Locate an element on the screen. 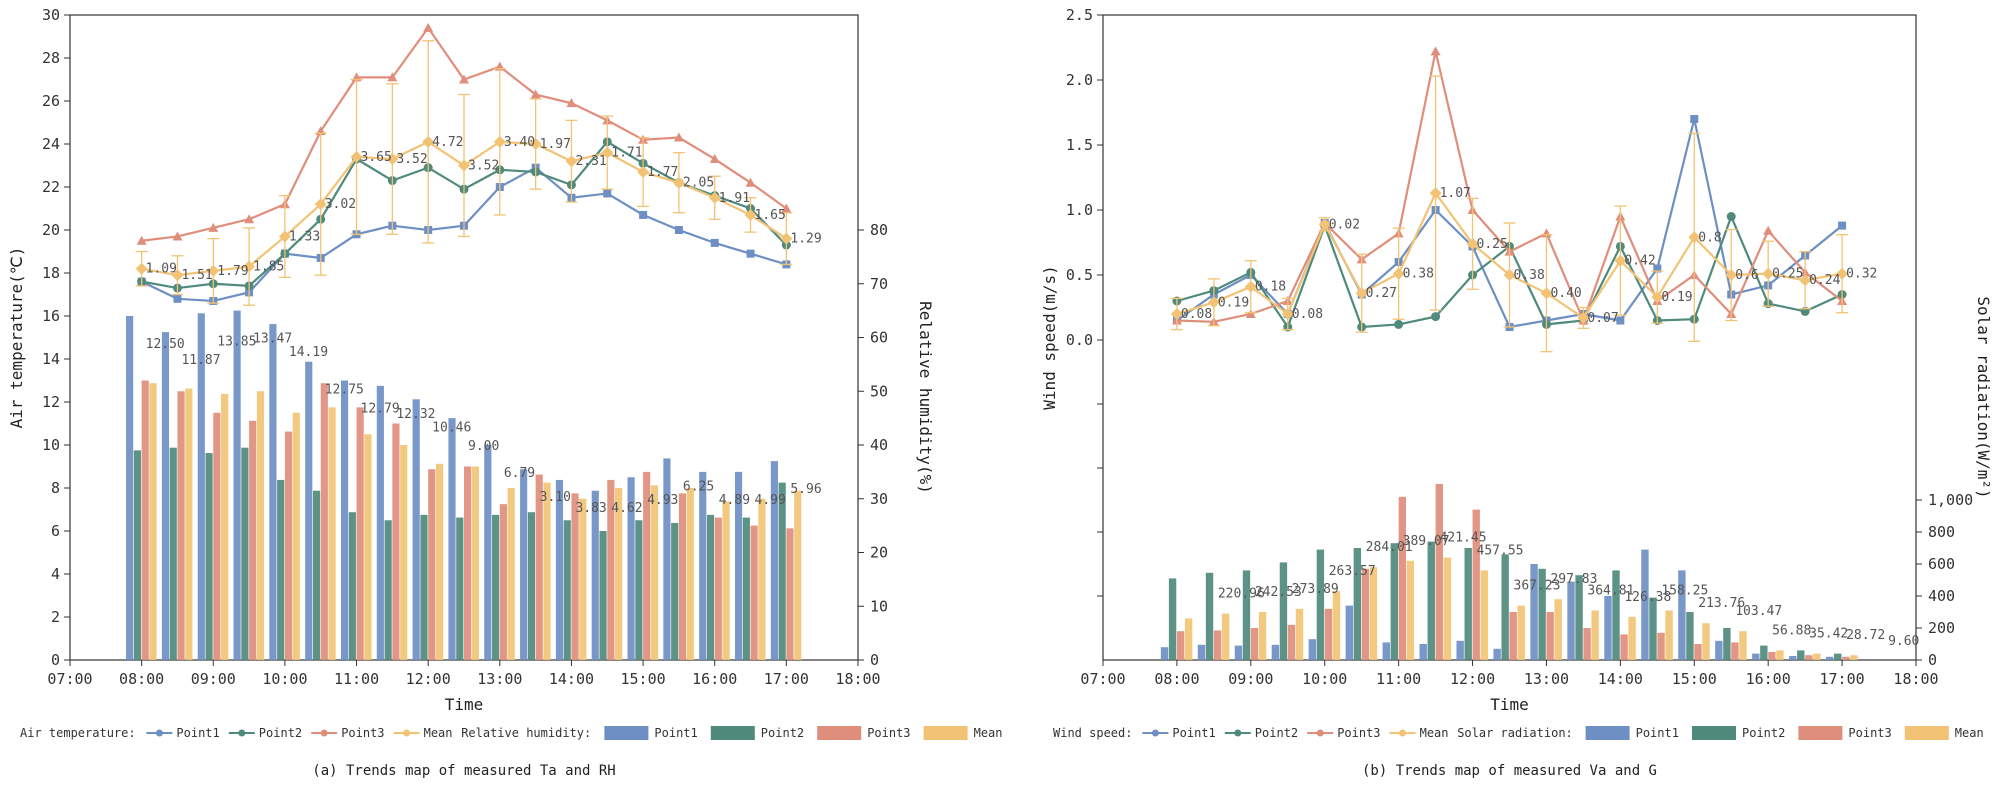 The image size is (2008, 794). data-label: 389.07 is located at coordinates (1426, 541).